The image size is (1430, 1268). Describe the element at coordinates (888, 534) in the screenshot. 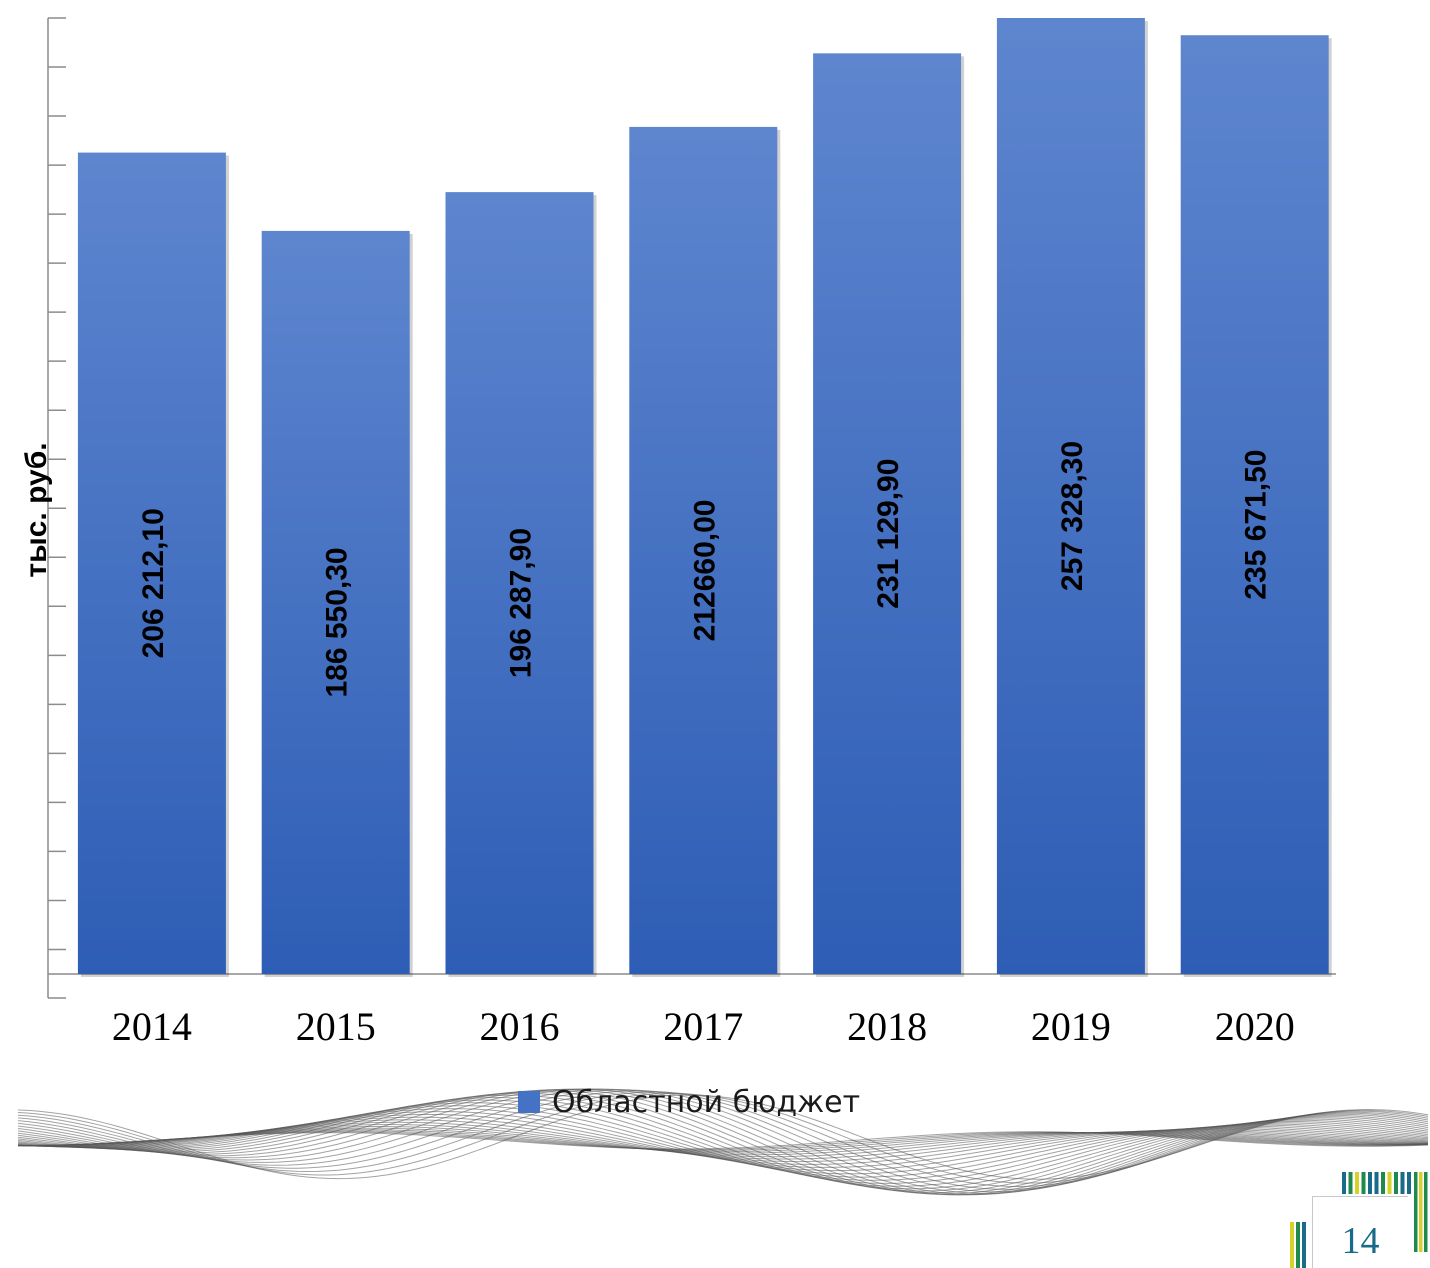

I see `data-label-2018: 231 129,90` at that location.